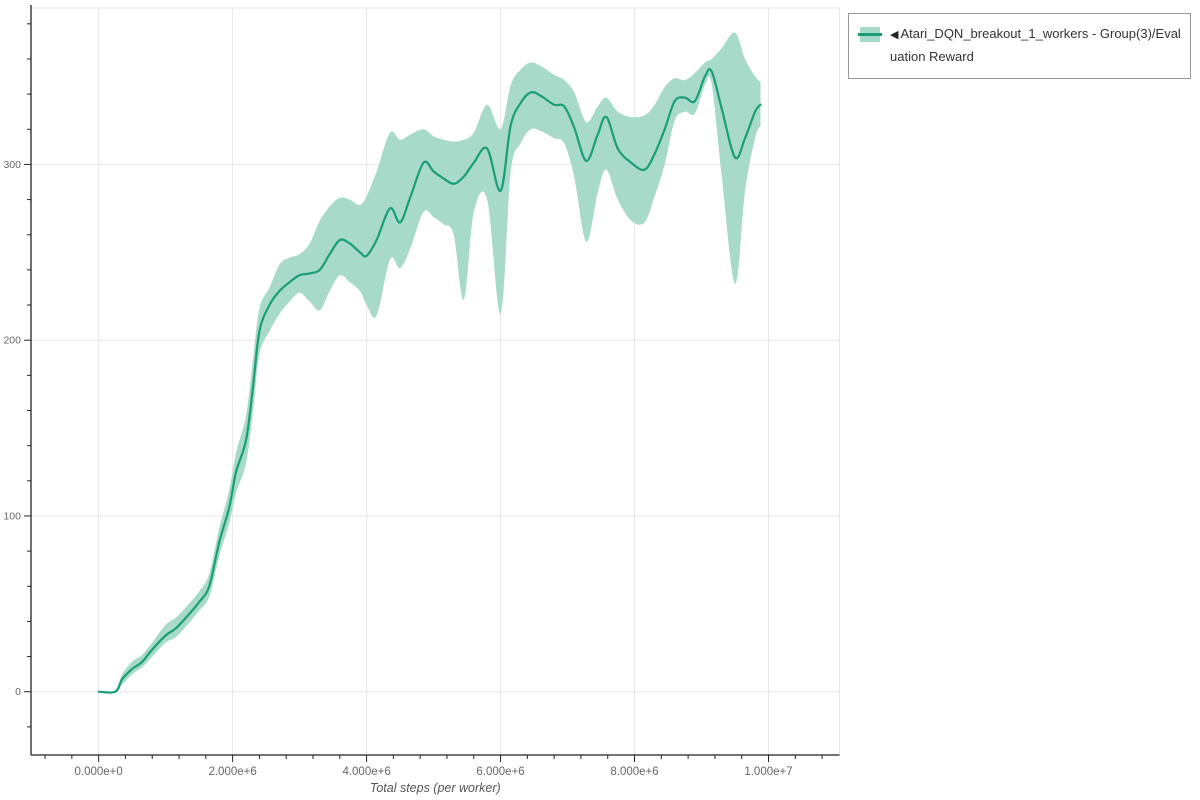  What do you see at coordinates (12, 341) in the screenshot?
I see `y-tick-label: 200` at bounding box center [12, 341].